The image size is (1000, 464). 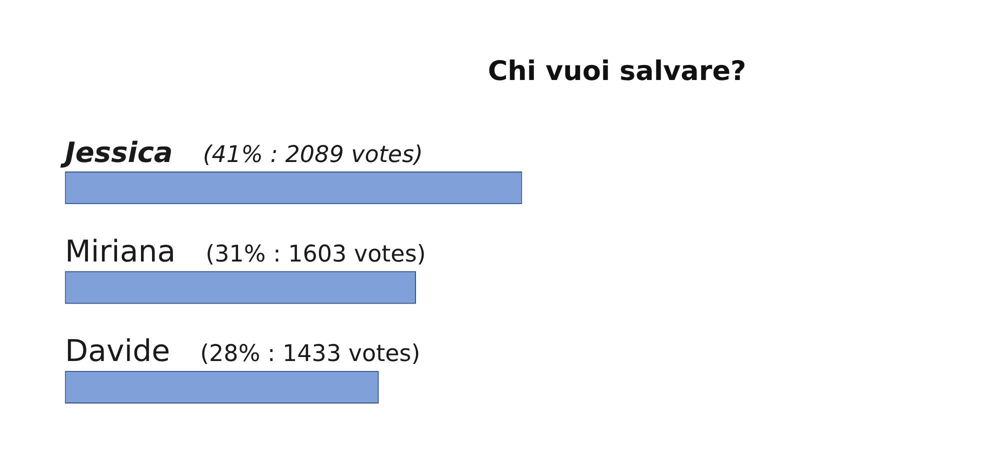 I want to click on y-tick-label: Miriana, so click(x=120, y=252).